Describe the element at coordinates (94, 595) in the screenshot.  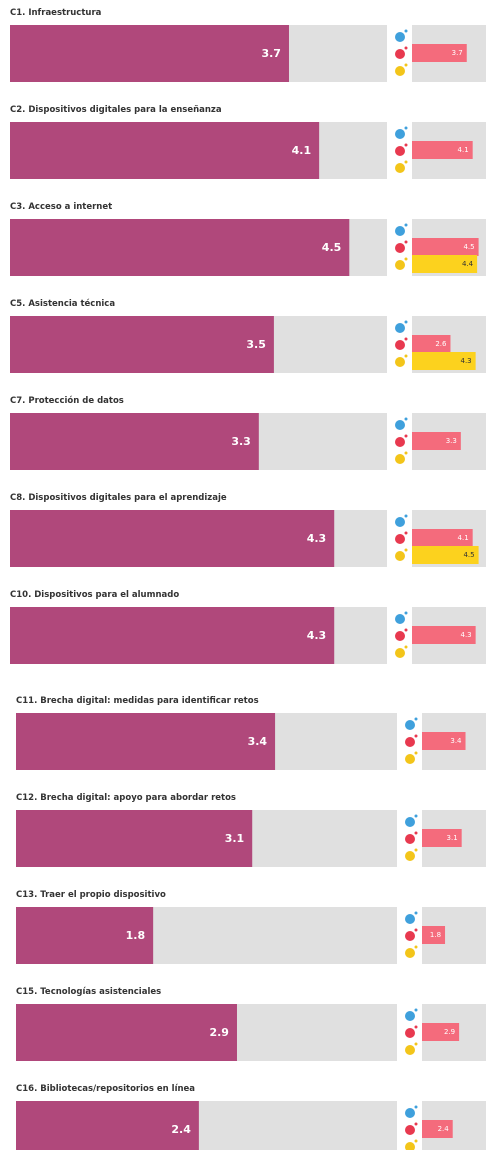
I see `panel-title: C10. Dispositivos para el alumnado` at that location.